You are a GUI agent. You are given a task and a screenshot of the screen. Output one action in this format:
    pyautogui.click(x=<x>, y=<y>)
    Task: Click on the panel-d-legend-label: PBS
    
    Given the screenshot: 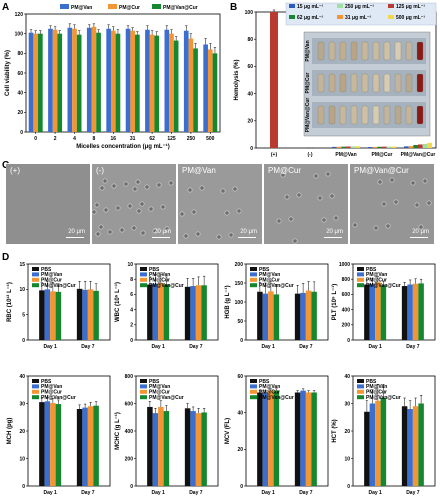 What is the action you would take?
    pyautogui.click(x=154, y=270)
    